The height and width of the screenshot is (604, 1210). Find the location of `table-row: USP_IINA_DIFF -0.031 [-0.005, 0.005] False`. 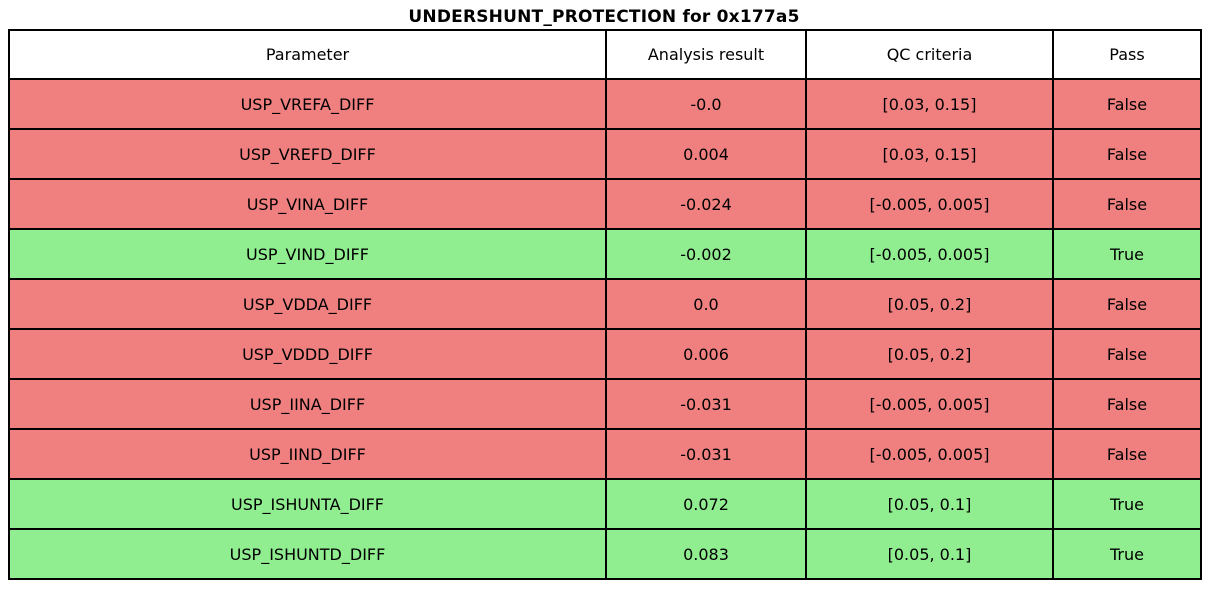

table-row: USP_IINA_DIFF -0.031 [-0.005, 0.005] False is located at coordinates (605, 404).